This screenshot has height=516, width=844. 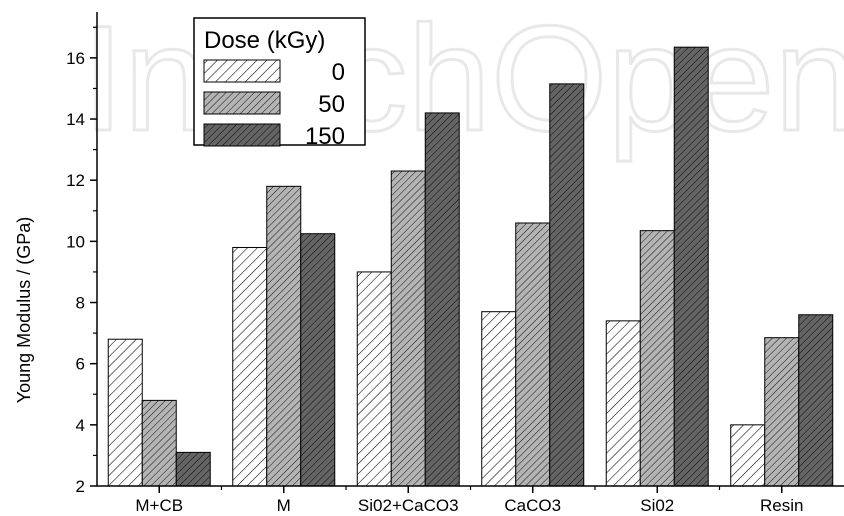 I want to click on y-tick-label: 8, so click(x=80, y=303).